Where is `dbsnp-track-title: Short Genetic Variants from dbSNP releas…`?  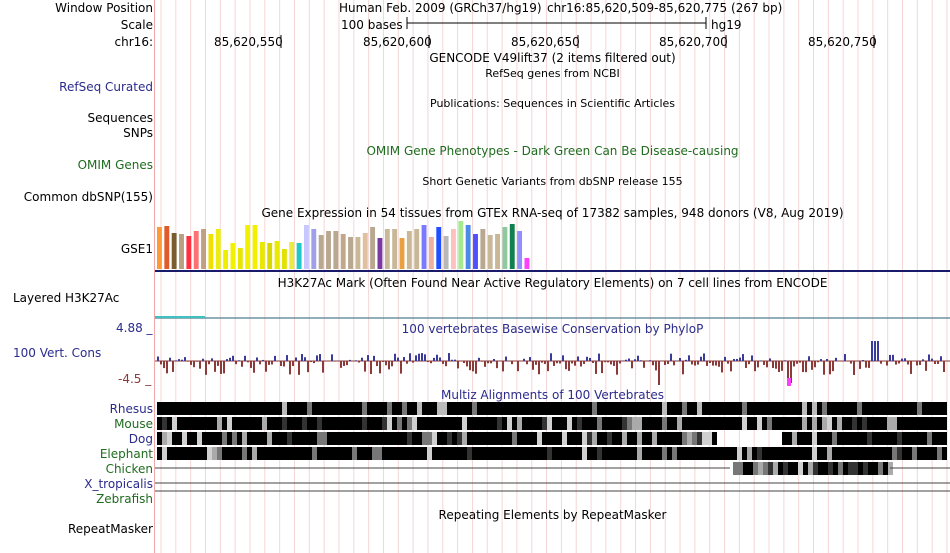 dbsnp-track-title: Short Genetic Variants from dbSNP releas… is located at coordinates (552, 181).